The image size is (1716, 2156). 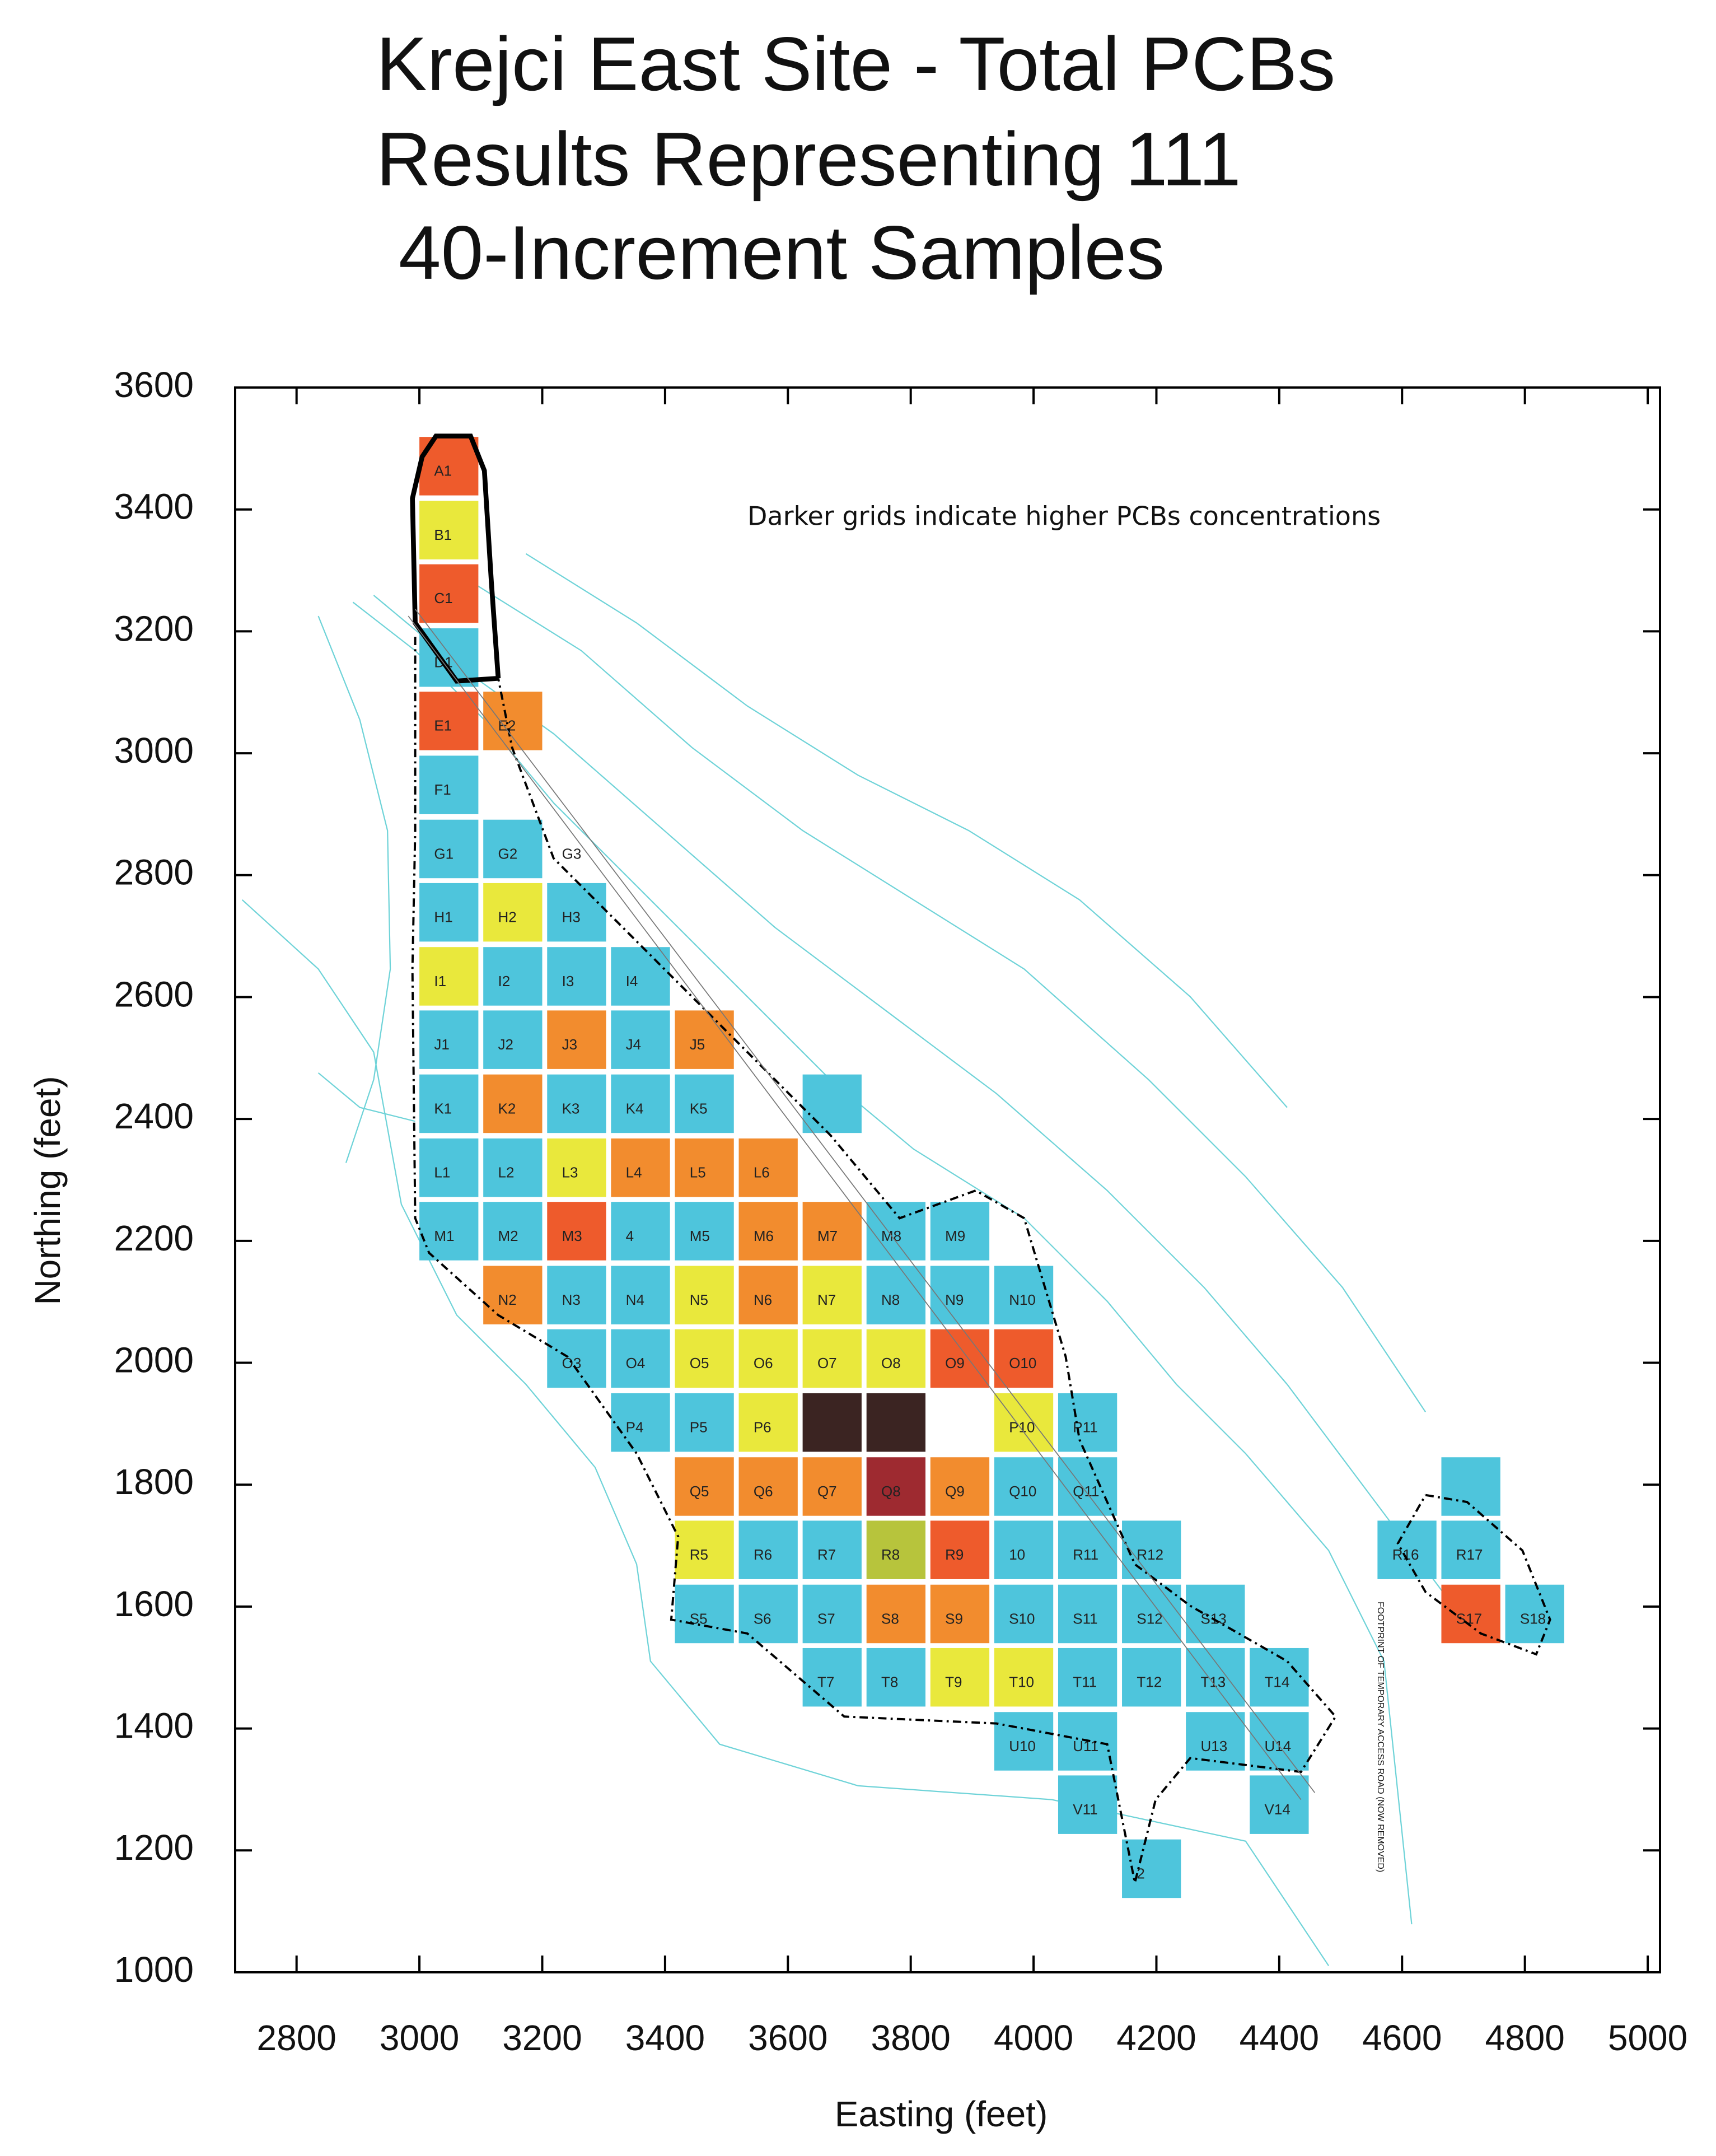 I want to click on x-tick-label: 3000, so click(x=420, y=2038).